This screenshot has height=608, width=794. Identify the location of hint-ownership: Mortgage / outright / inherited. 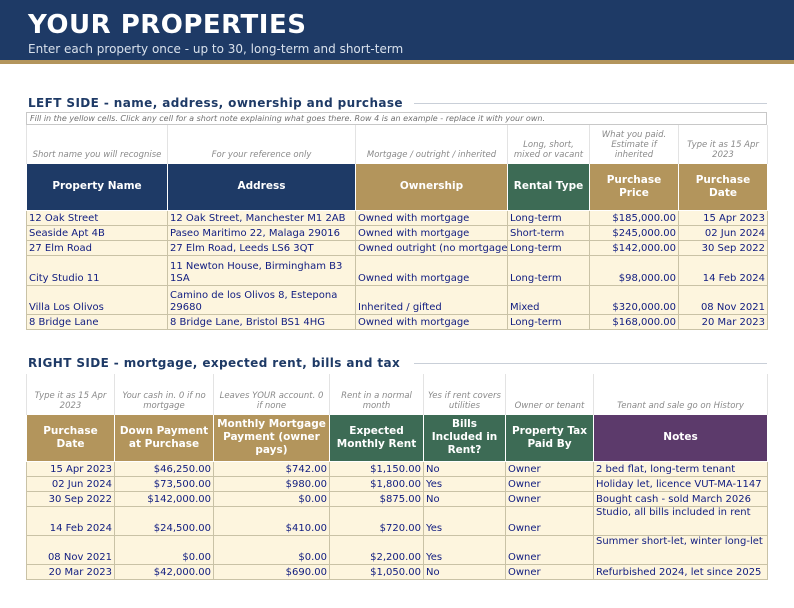
(431, 144).